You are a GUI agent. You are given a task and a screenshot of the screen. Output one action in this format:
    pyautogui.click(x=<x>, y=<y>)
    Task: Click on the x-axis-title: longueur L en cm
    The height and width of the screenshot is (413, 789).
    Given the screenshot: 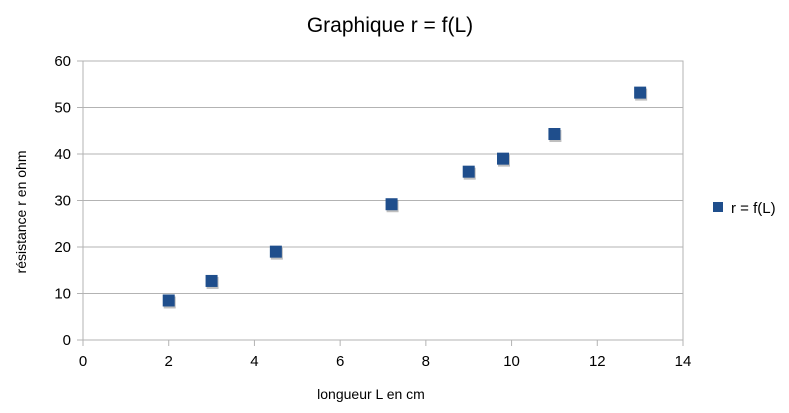 What is the action you would take?
    pyautogui.click(x=371, y=394)
    